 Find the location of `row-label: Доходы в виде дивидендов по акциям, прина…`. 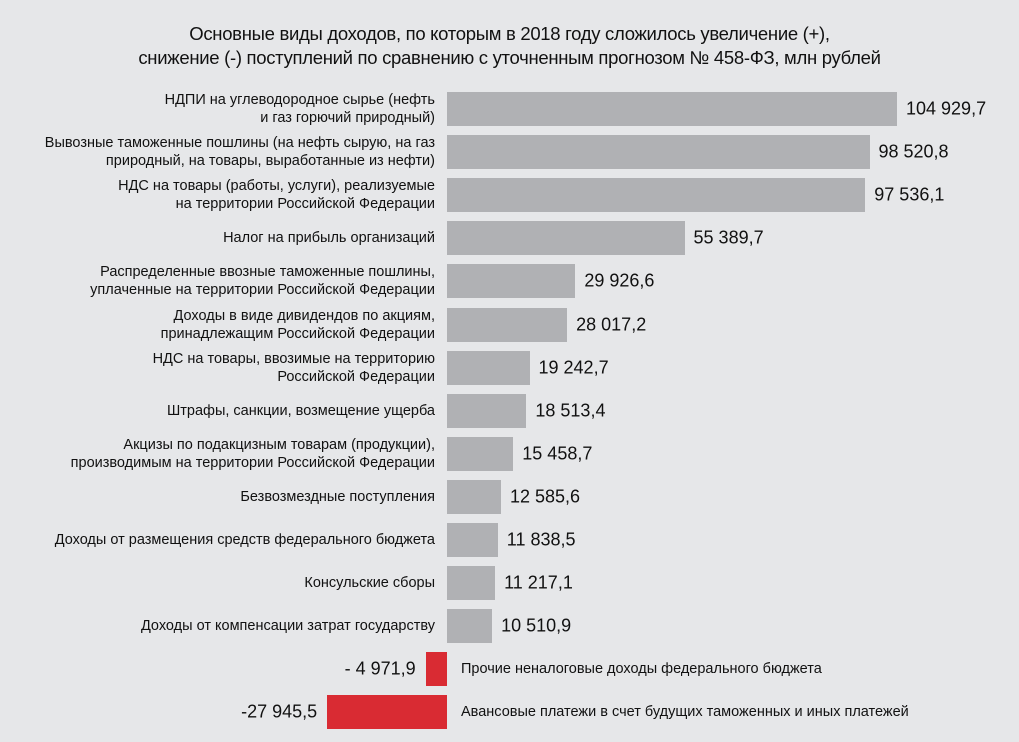

row-label: Доходы в виде дивидендов по акциям, прина… is located at coordinates (297, 324).